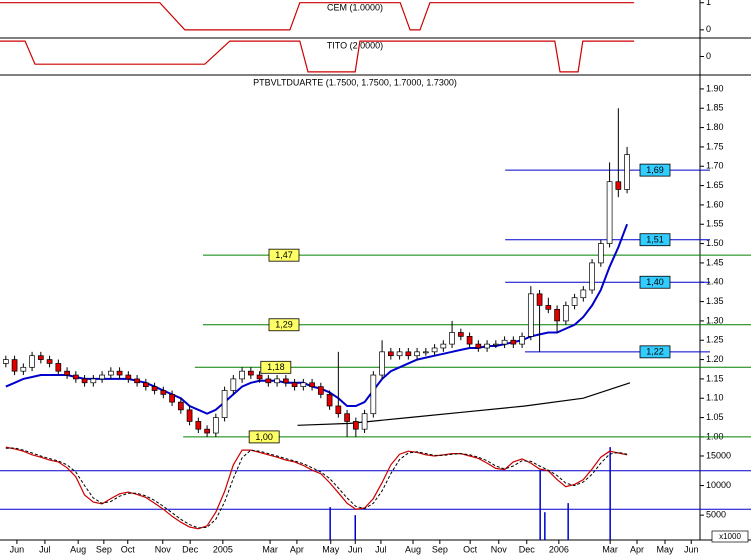 This screenshot has height=557, width=751. What do you see at coordinates (715, 262) in the screenshot?
I see `y-tick-label: 1.45` at bounding box center [715, 262].